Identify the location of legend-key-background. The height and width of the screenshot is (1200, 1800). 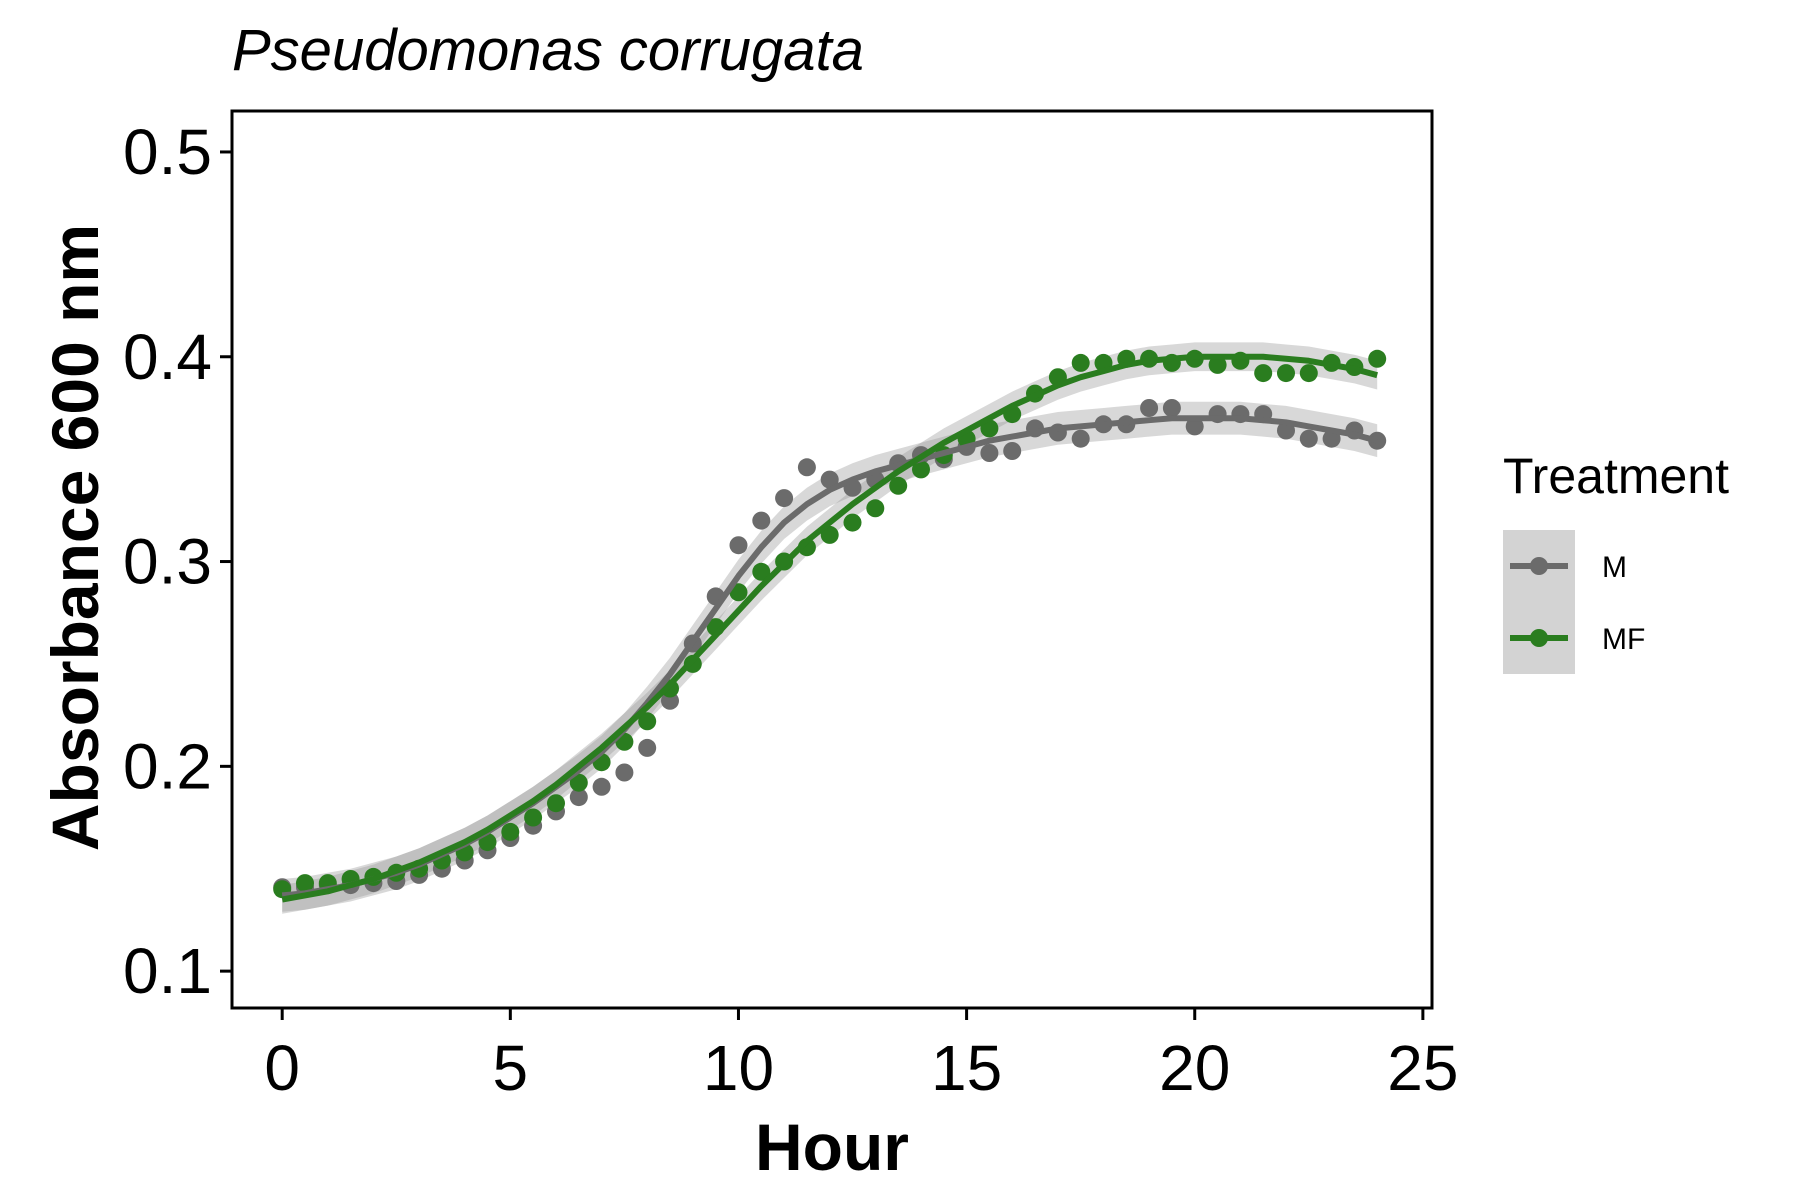
(1539, 602).